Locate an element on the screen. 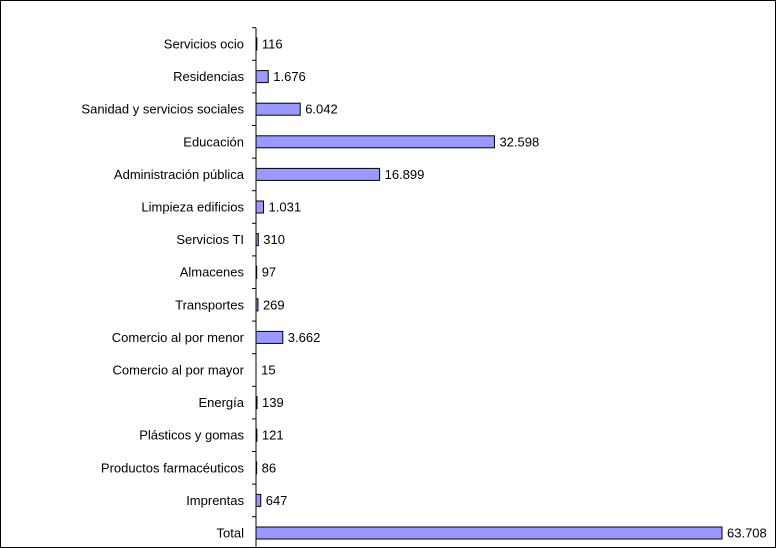 This screenshot has width=776, height=548. value-label-plasticos-y-gomas: 121 is located at coordinates (273, 435).